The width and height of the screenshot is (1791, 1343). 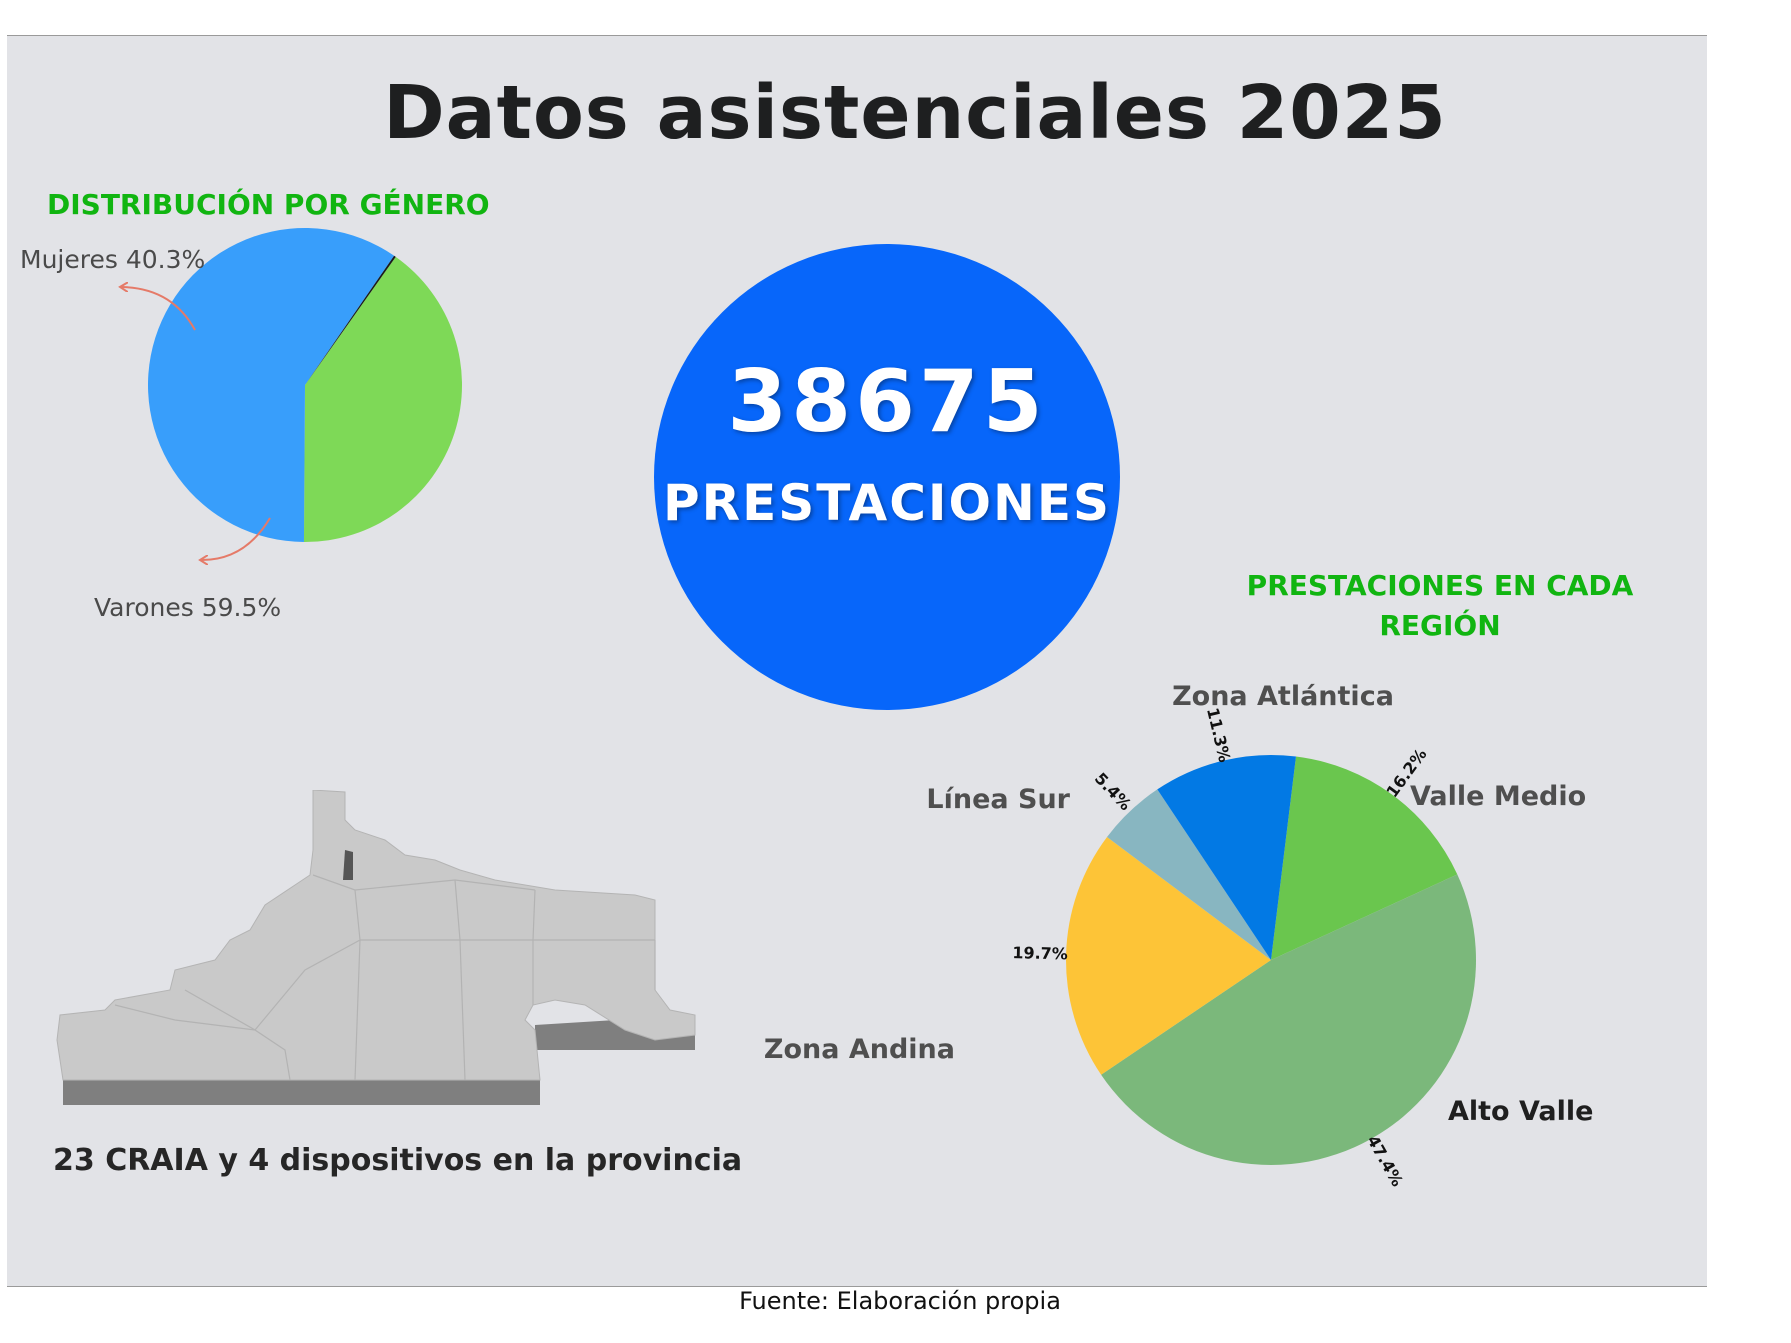 I want to click on mujeres-label: Mujeres 40.3%, so click(x=112, y=259).